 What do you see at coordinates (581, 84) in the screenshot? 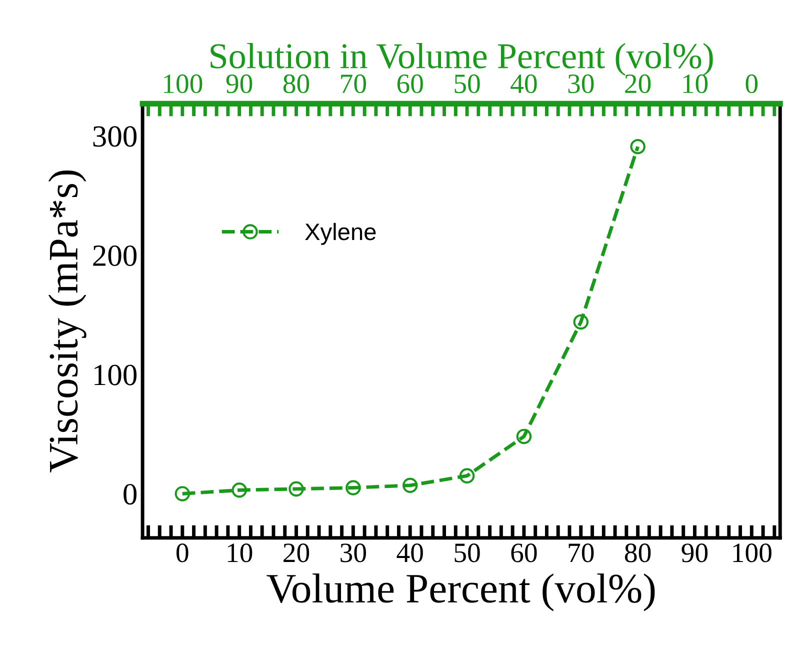
I see `x2-tick-label: 30` at bounding box center [581, 84].